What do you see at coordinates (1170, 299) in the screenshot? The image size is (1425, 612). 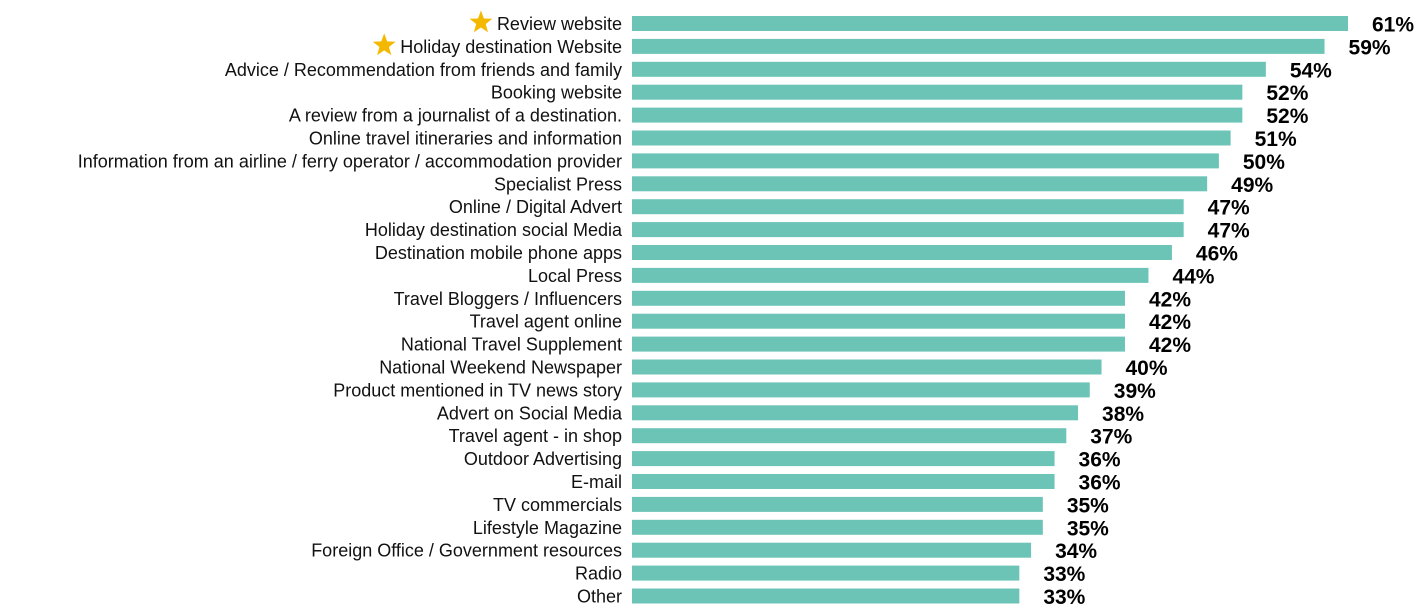 I see `value-label-travel-bloggers-influencers: 42%` at bounding box center [1170, 299].